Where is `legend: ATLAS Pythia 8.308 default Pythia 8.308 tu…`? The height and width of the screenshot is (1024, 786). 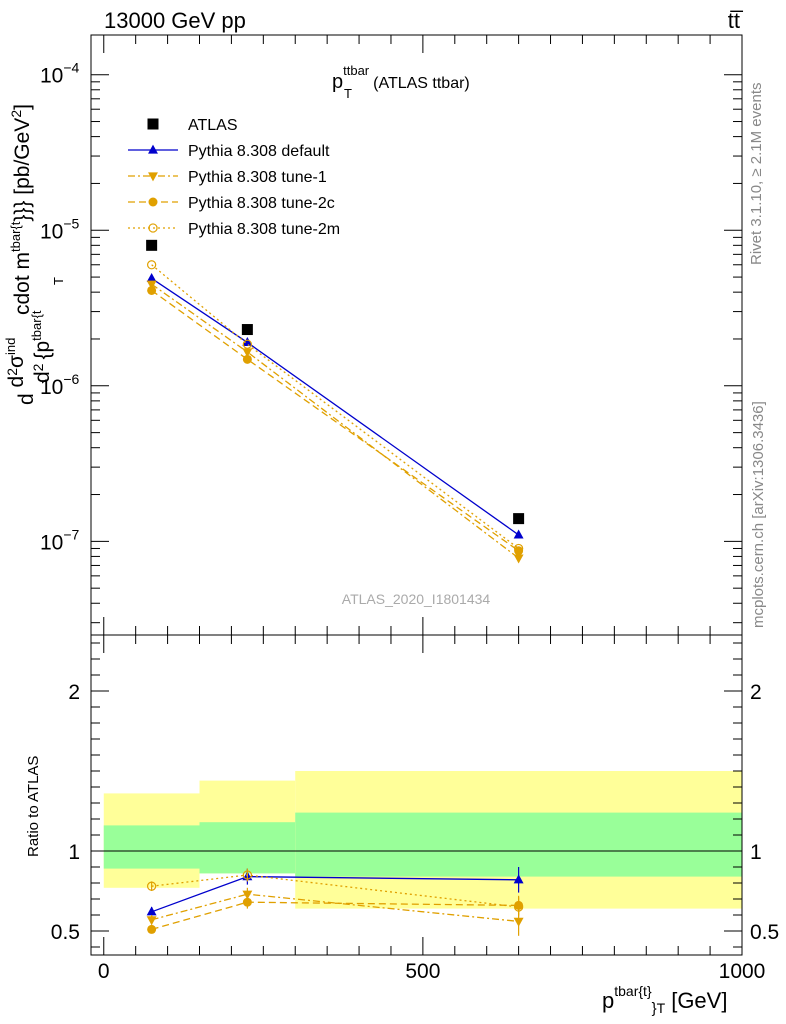 legend: ATLAS Pythia 8.308 default Pythia 8.308 tu… is located at coordinates (234, 177).